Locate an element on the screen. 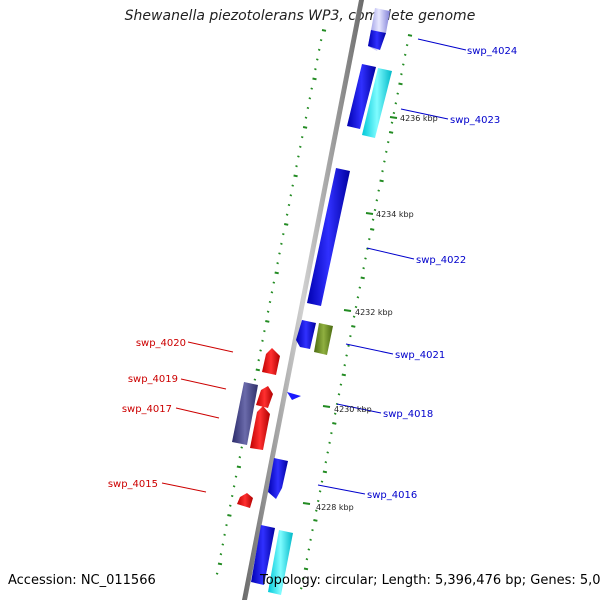 The width and height of the screenshot is (600, 600). label-swp_4022: swp_4022 is located at coordinates (441, 260).